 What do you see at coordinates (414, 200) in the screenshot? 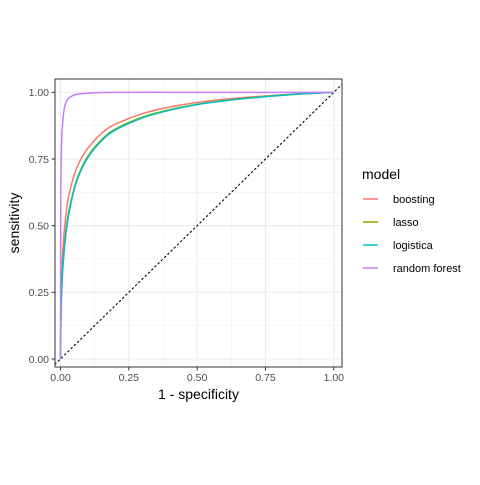
I see `legend-label: boosting` at bounding box center [414, 200].